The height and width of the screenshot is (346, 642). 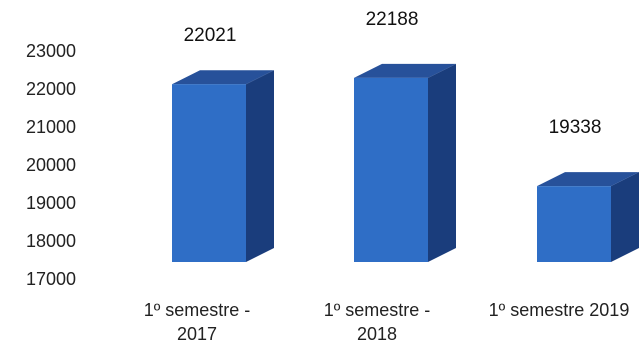 What do you see at coordinates (51, 241) in the screenshot?
I see `y-tick-label: 18000` at bounding box center [51, 241].